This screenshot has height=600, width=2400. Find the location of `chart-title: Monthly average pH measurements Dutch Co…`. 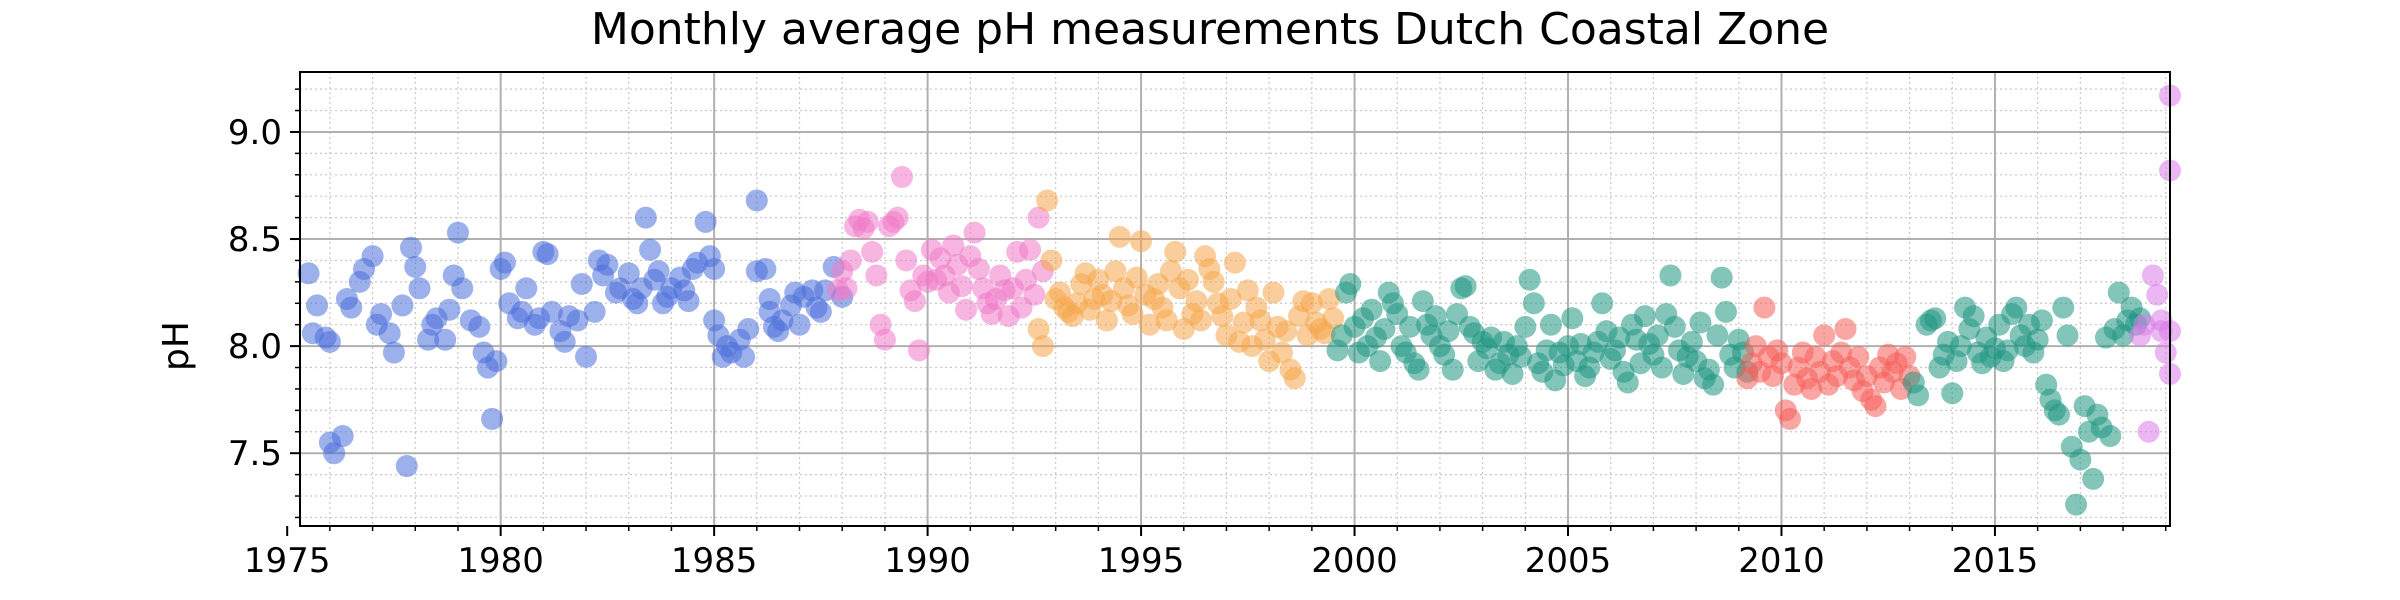

chart-title: Monthly average pH measurements Dutch Co… is located at coordinates (1210, 29).